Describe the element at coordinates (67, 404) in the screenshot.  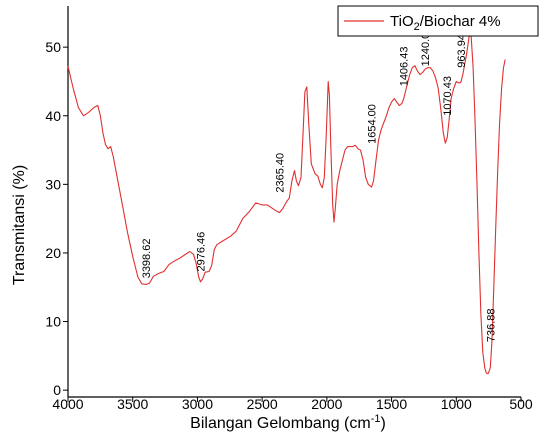
I see `x-tick-label-4000: 4000` at that location.